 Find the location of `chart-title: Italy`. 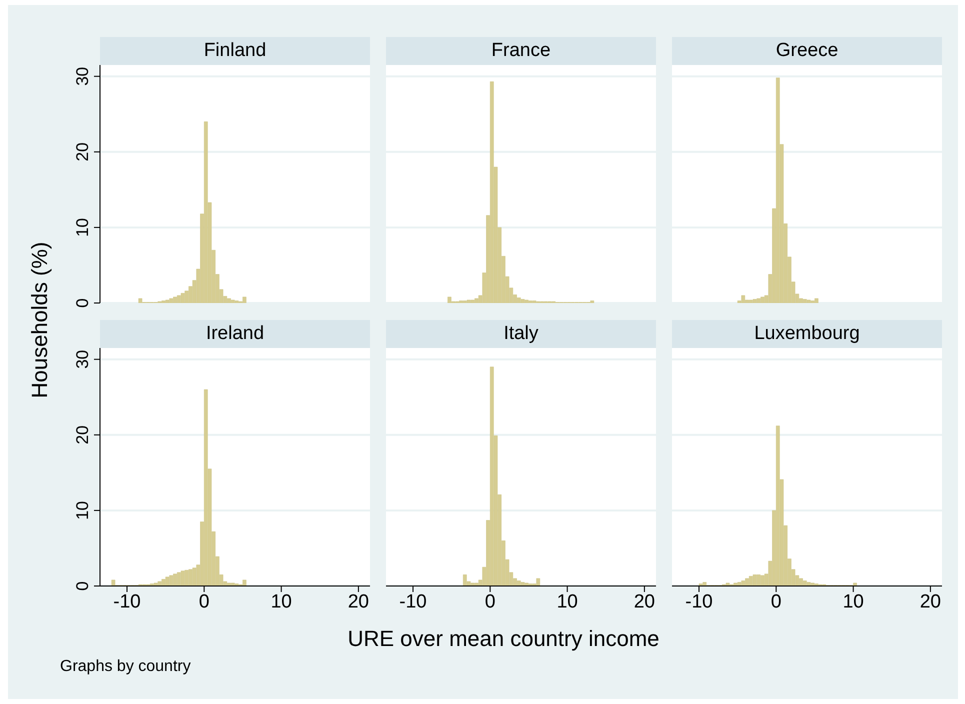

chart-title: Italy is located at coordinates (521, 334).